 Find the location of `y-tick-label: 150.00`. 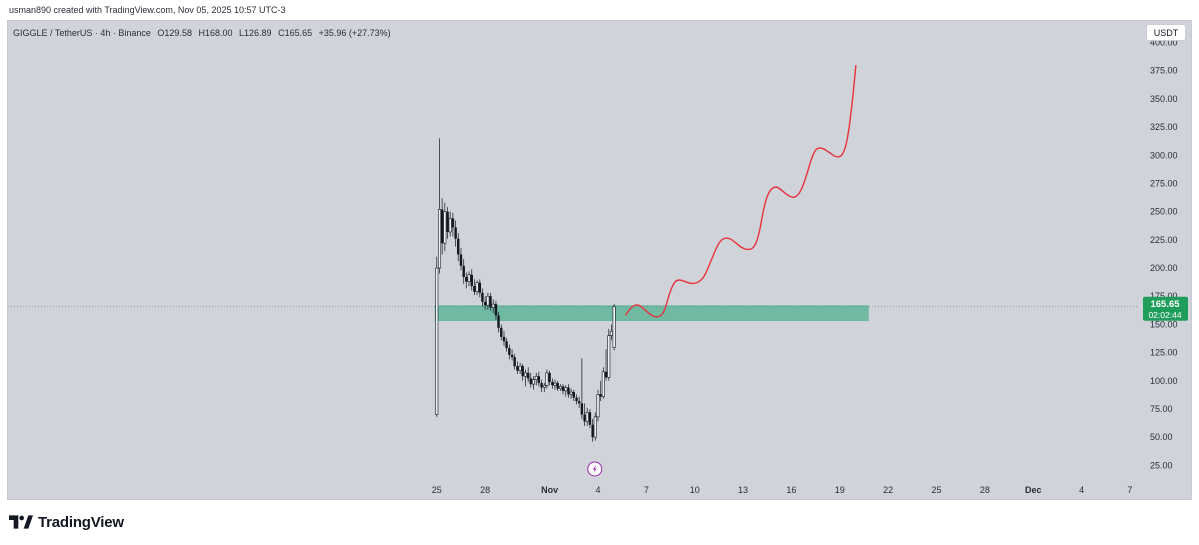

y-tick-label: 150.00 is located at coordinates (1164, 324).